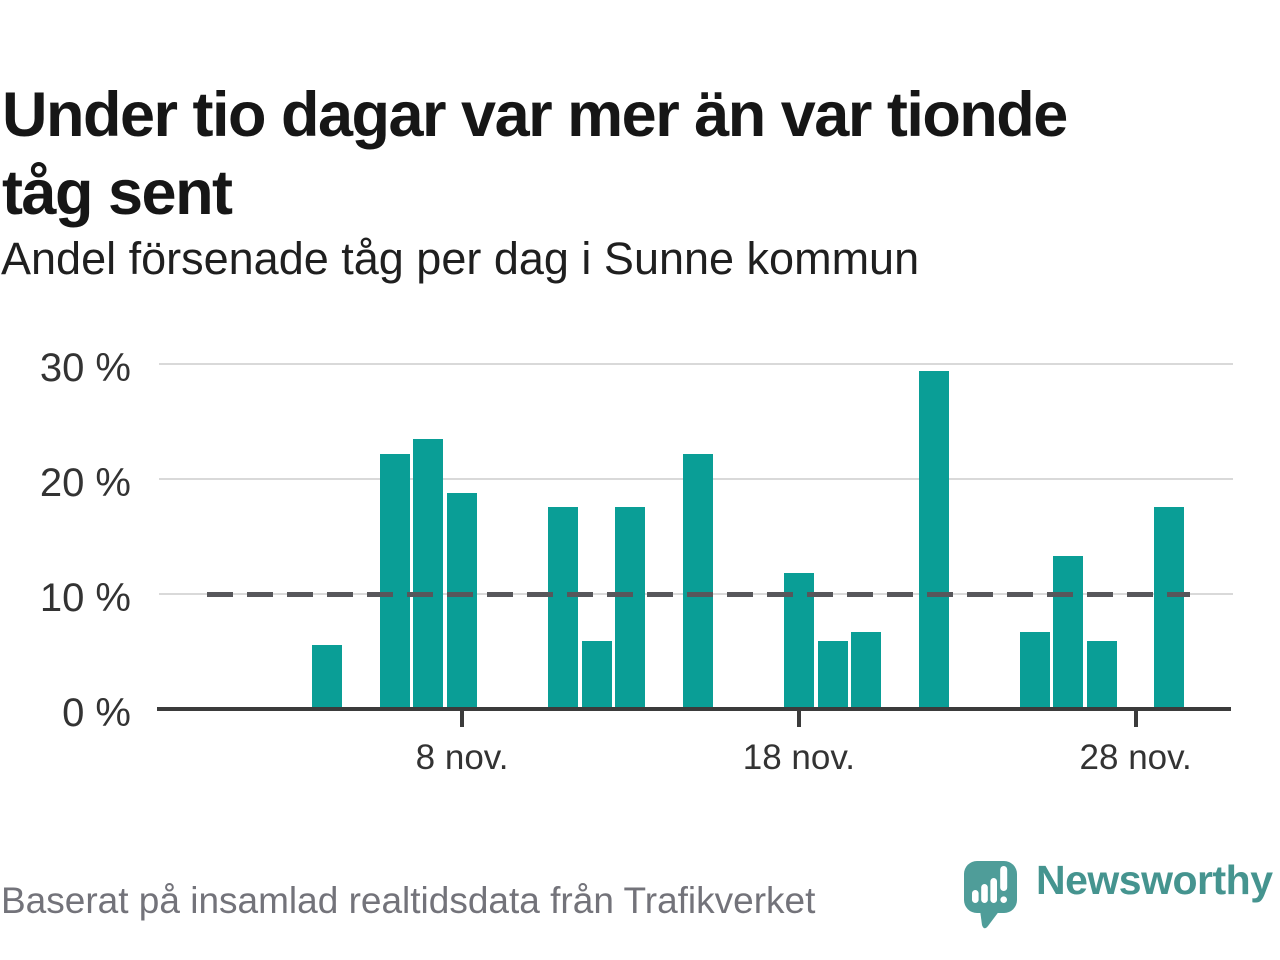 Image resolution: width=1280 pixels, height=960 pixels. I want to click on y-tick-label: 20 %, so click(85, 483).